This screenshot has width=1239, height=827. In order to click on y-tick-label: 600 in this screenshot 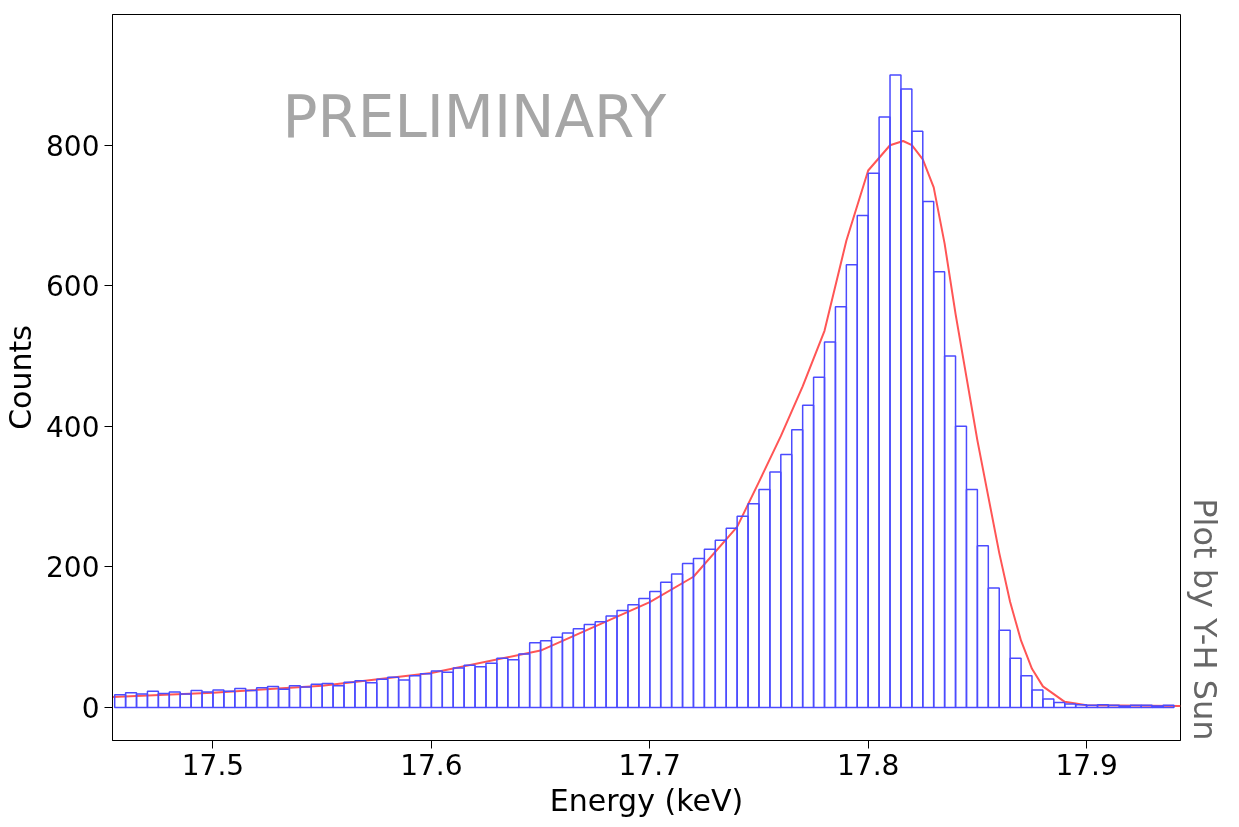, I will do `click(73, 287)`.